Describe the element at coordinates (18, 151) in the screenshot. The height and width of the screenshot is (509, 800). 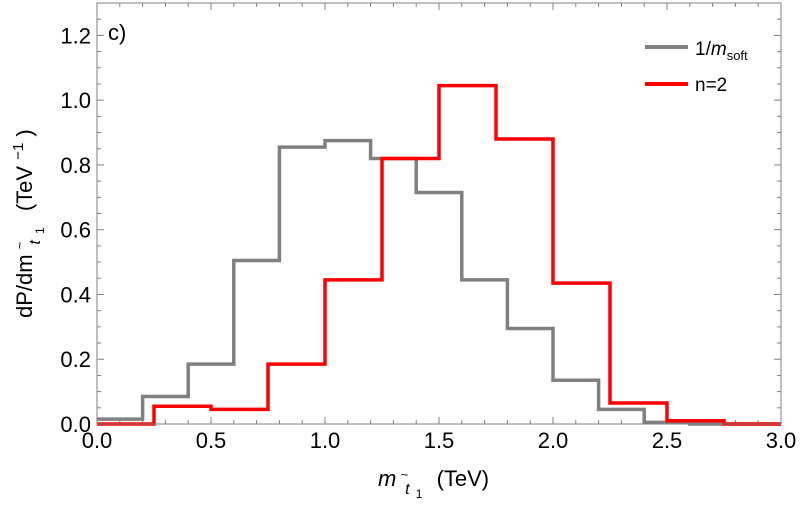
I see `y-axis-units-exp: −1` at that location.